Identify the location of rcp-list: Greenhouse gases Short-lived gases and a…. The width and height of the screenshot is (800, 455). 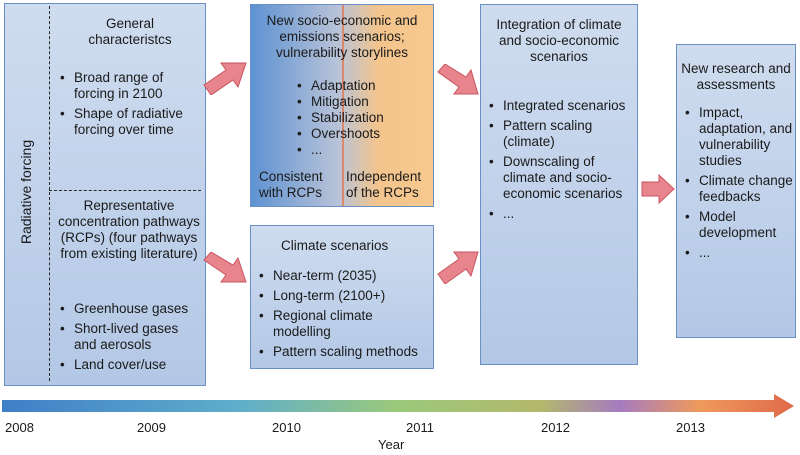
(130, 339).